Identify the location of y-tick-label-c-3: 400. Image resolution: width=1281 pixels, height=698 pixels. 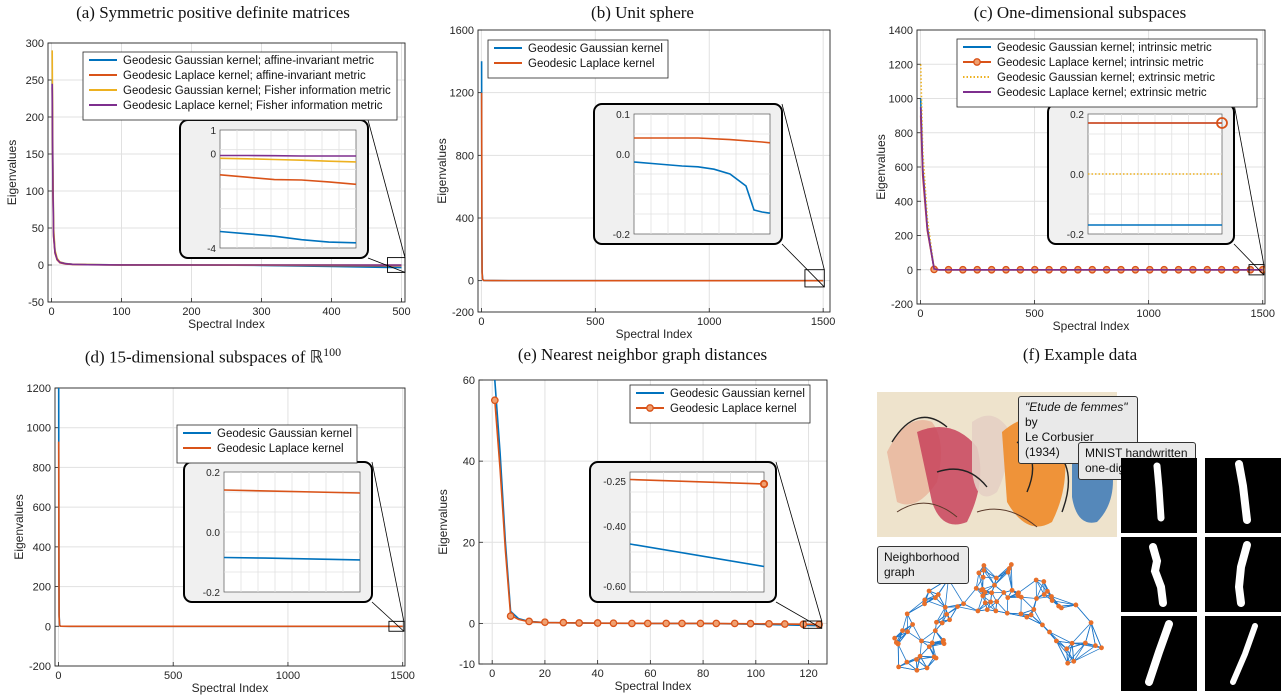
(904, 202).